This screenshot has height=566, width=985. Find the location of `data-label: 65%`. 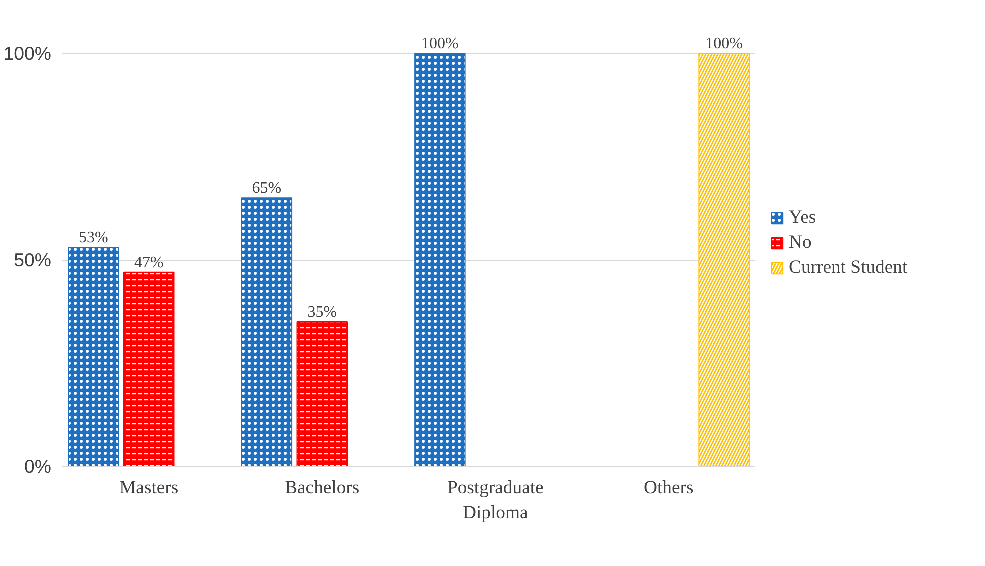

data-label: 65% is located at coordinates (267, 189).